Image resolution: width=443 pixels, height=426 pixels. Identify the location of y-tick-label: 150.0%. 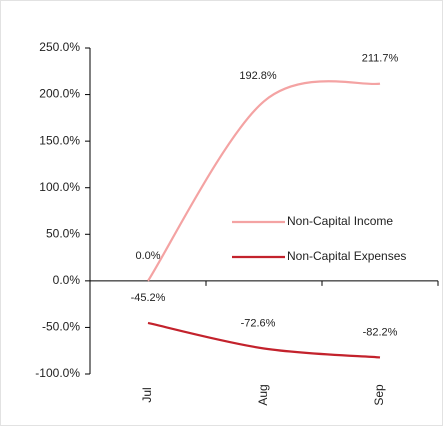
(59, 140).